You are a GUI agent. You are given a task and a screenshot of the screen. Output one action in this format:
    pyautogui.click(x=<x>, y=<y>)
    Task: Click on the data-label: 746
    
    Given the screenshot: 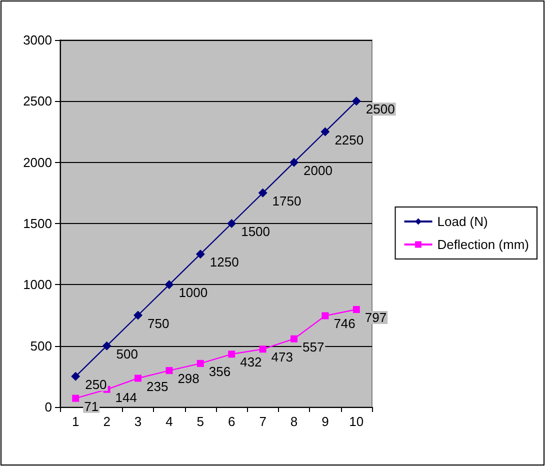 What is the action you would take?
    pyautogui.click(x=345, y=324)
    